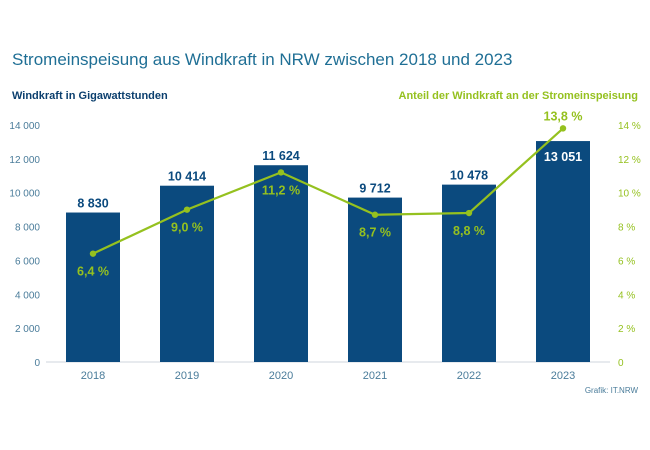  I want to click on share-value-label: 11,2 %, so click(281, 190).